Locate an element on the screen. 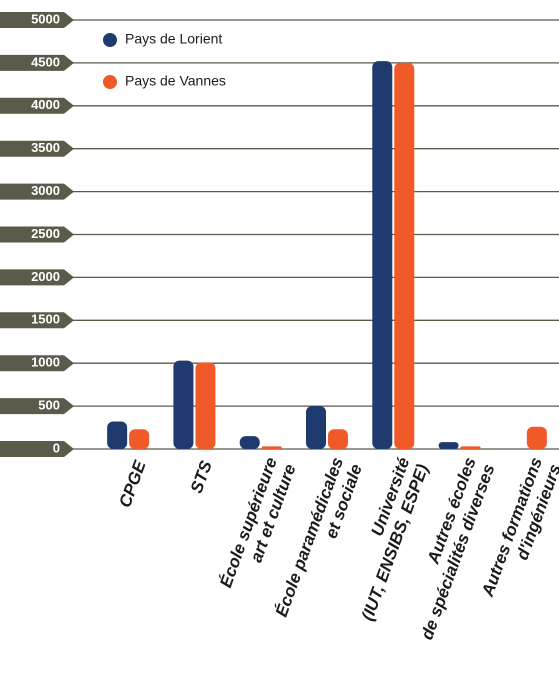 Image resolution: width=559 pixels, height=682 pixels. x-tick-line: CPGE is located at coordinates (133, 484).